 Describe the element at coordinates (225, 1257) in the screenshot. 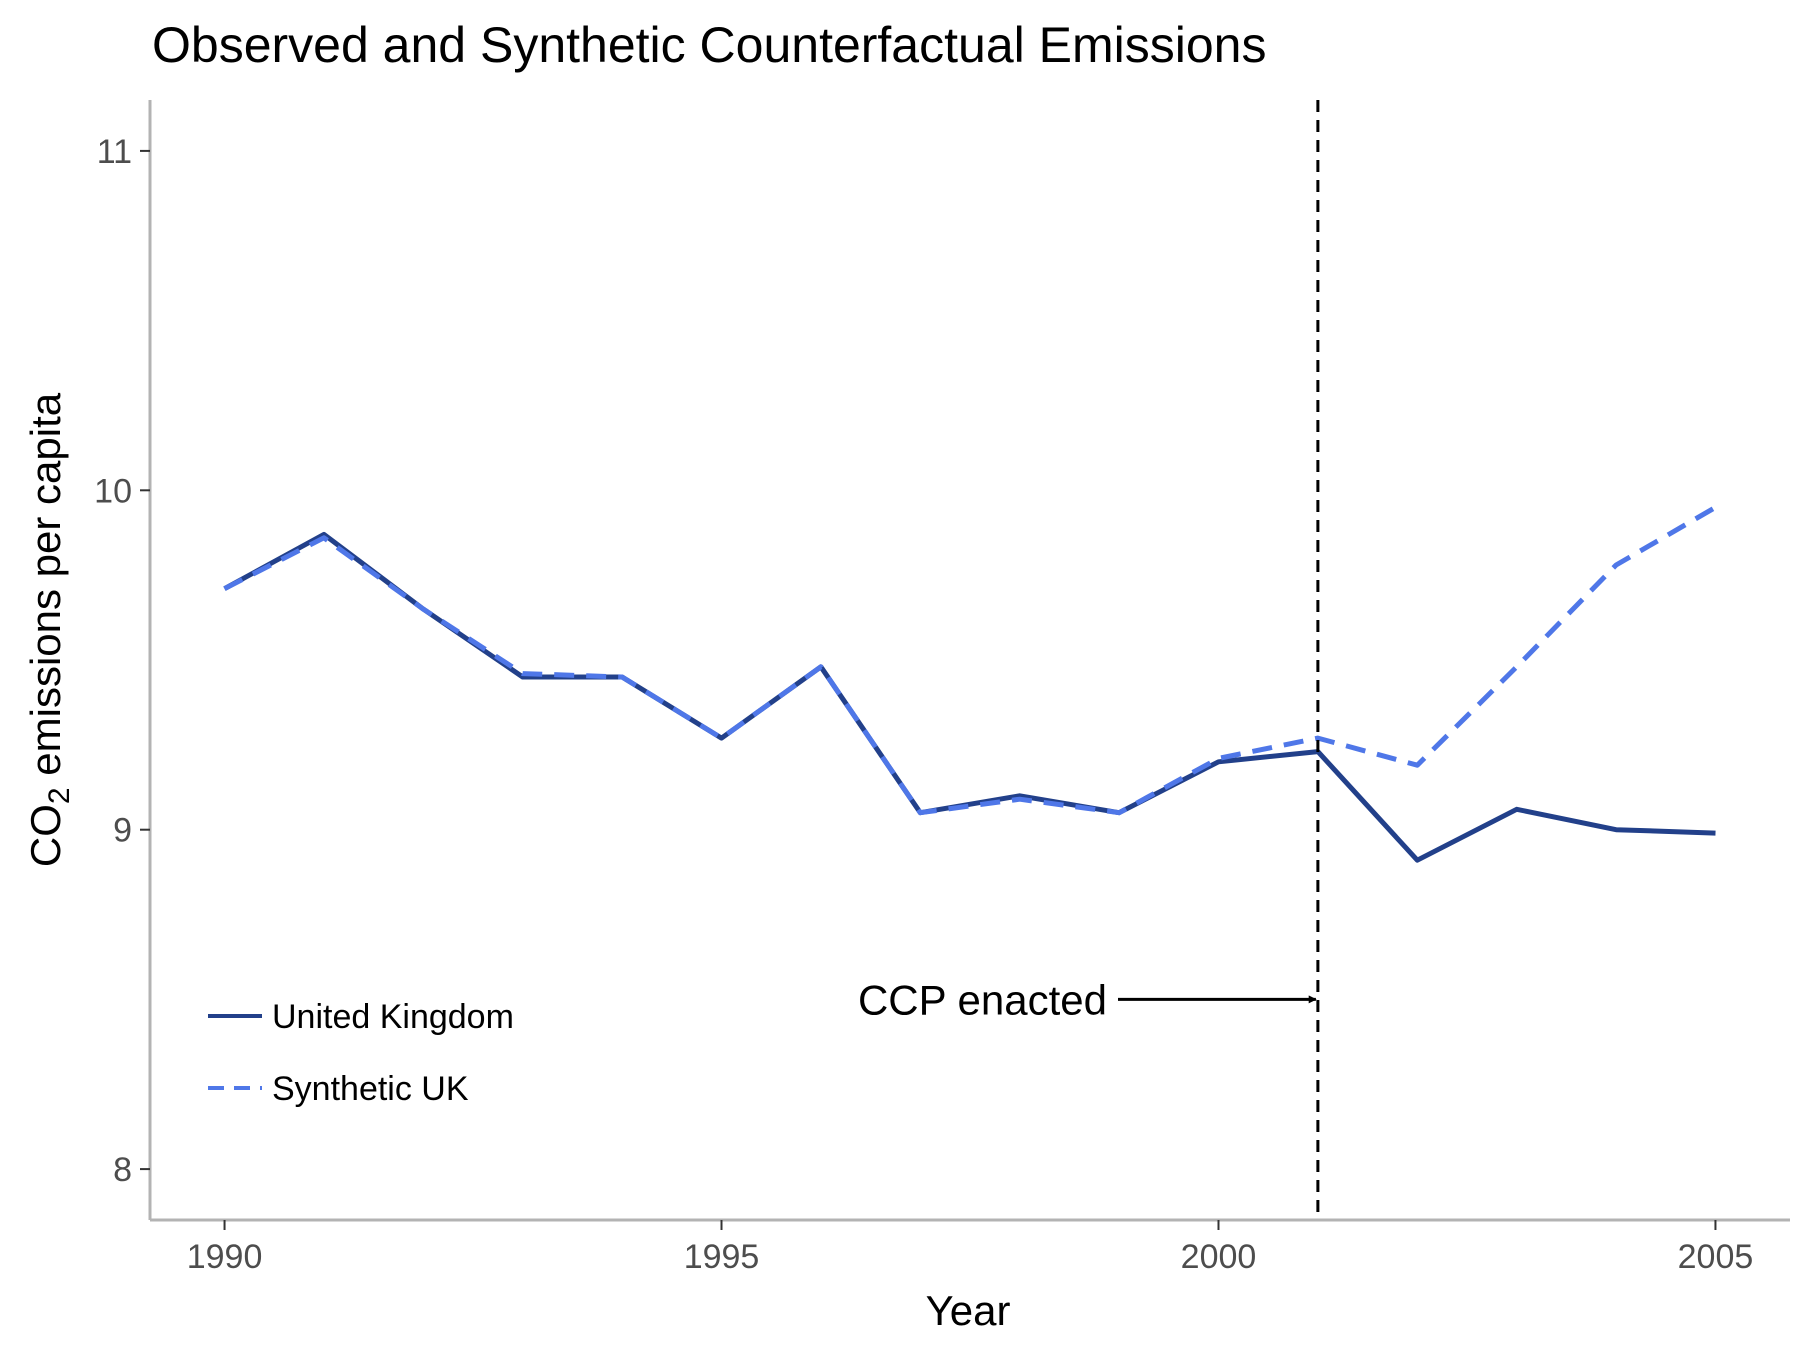

I see `x-tick-label: 1990` at that location.